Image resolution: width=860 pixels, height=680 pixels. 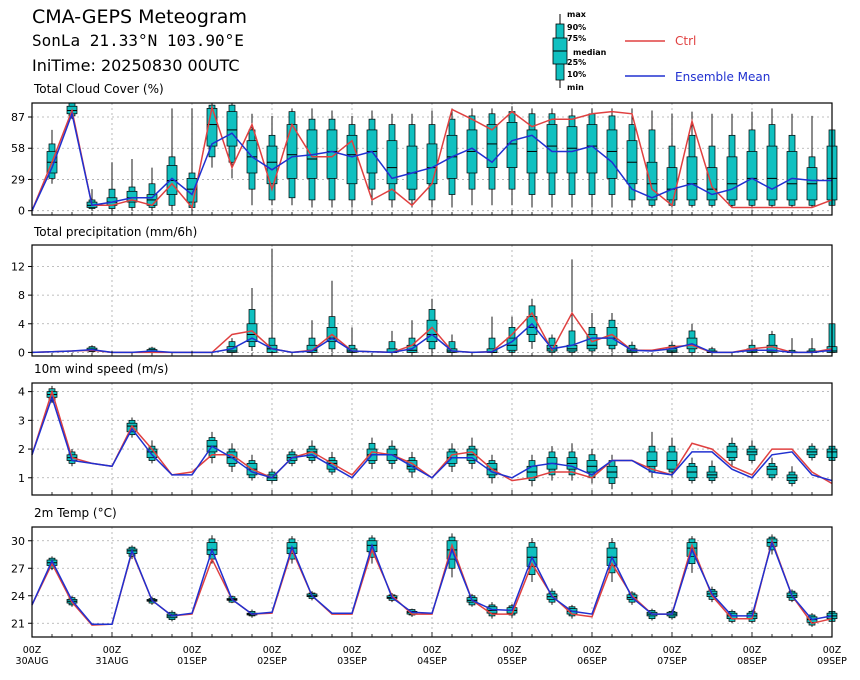 I want to click on legend-box-label: 10%, so click(x=576, y=74).